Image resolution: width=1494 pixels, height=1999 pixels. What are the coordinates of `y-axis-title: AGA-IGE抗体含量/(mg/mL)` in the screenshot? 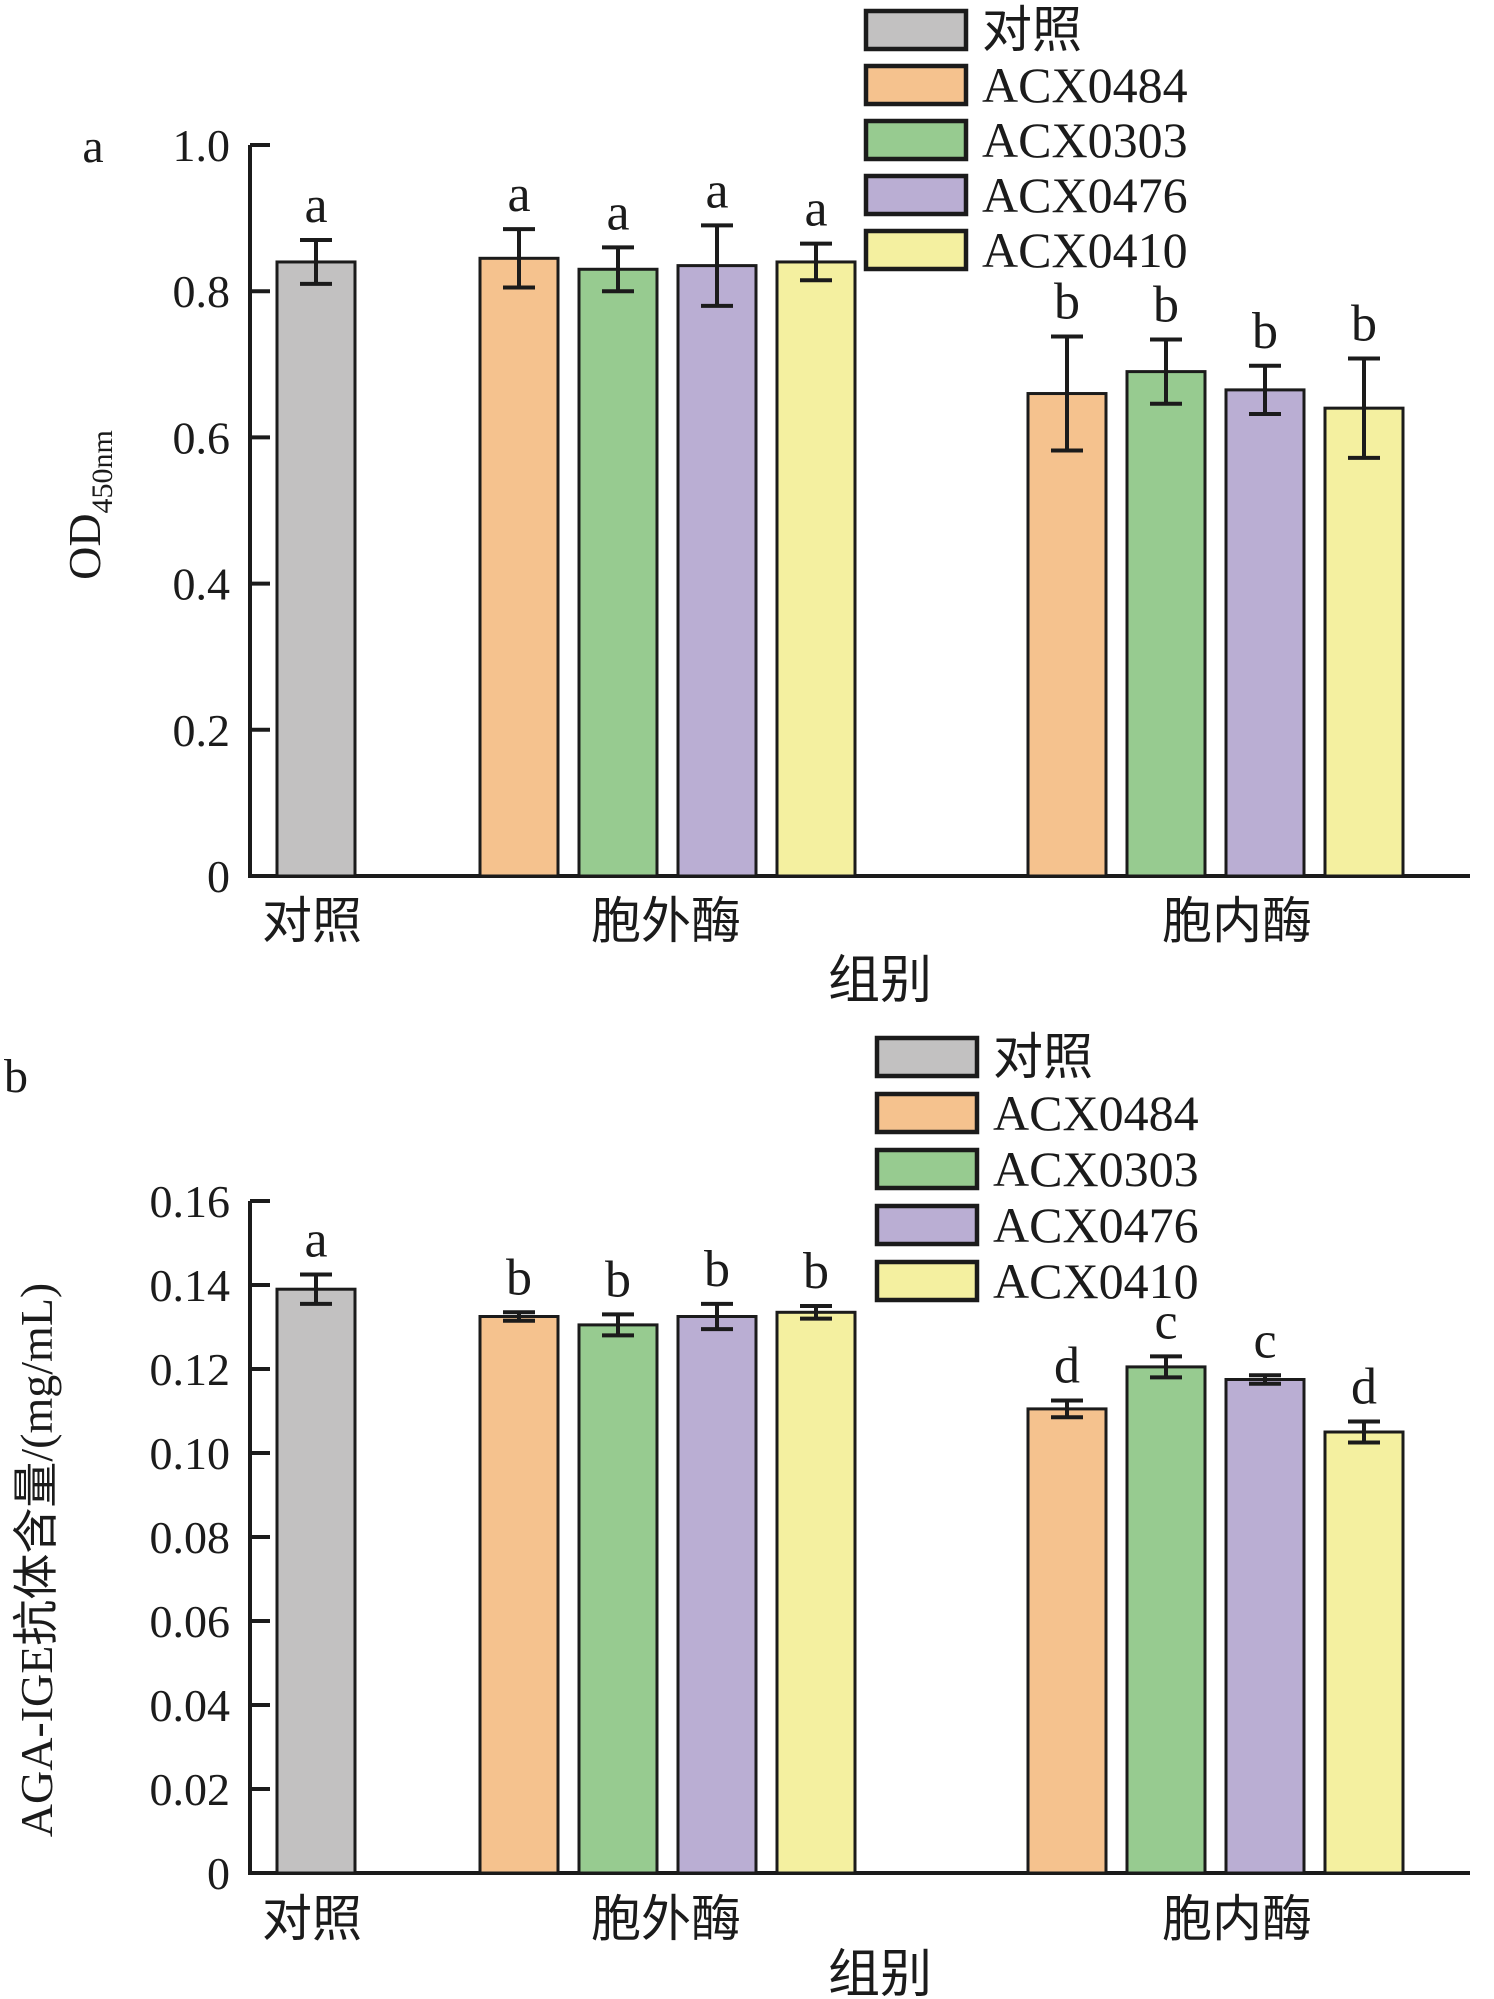 It's located at (36, 1560).